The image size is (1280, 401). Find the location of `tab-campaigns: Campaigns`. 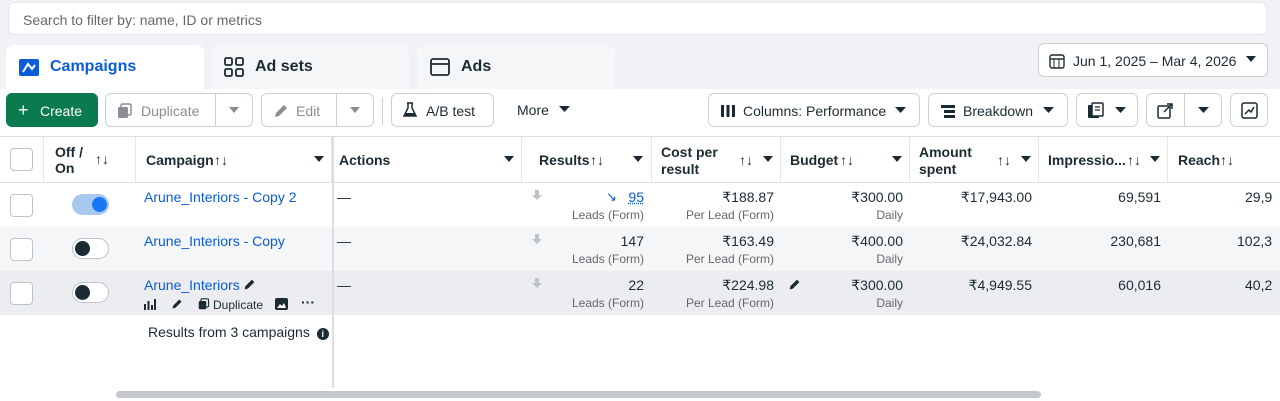

tab-campaigns: Campaigns is located at coordinates (105, 67).